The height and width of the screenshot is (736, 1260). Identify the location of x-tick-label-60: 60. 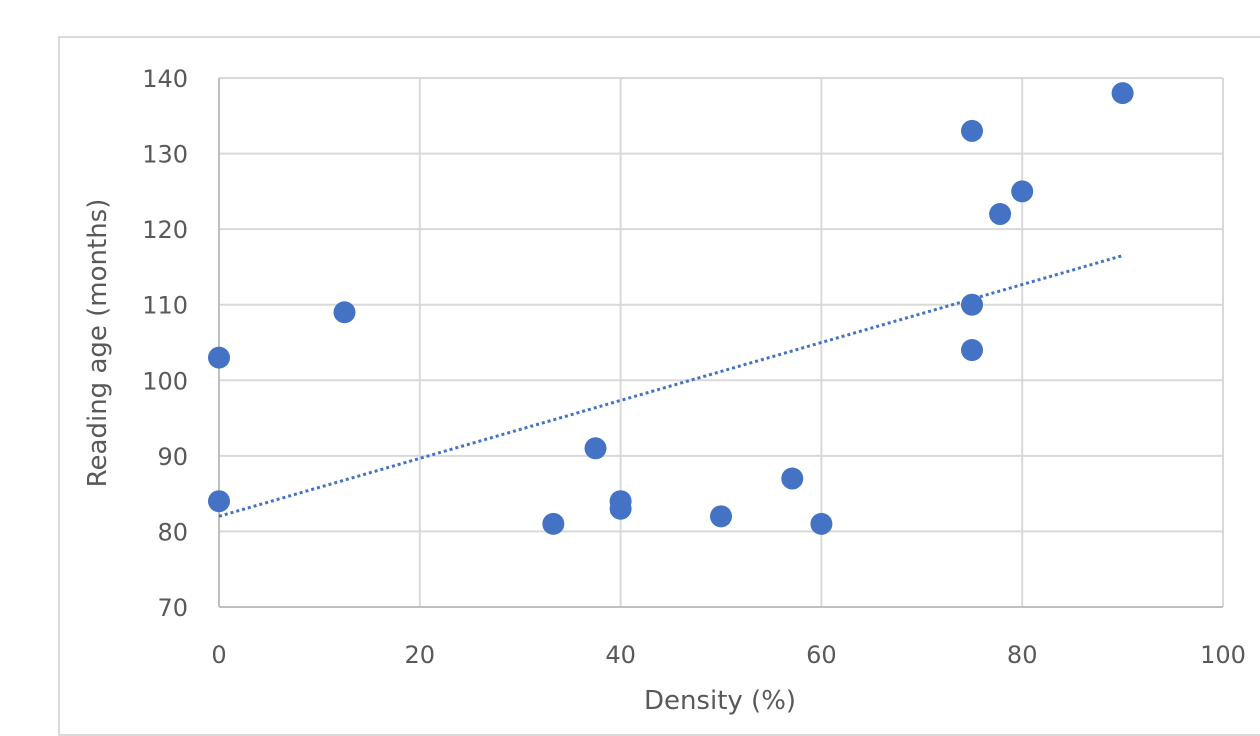
(821, 655).